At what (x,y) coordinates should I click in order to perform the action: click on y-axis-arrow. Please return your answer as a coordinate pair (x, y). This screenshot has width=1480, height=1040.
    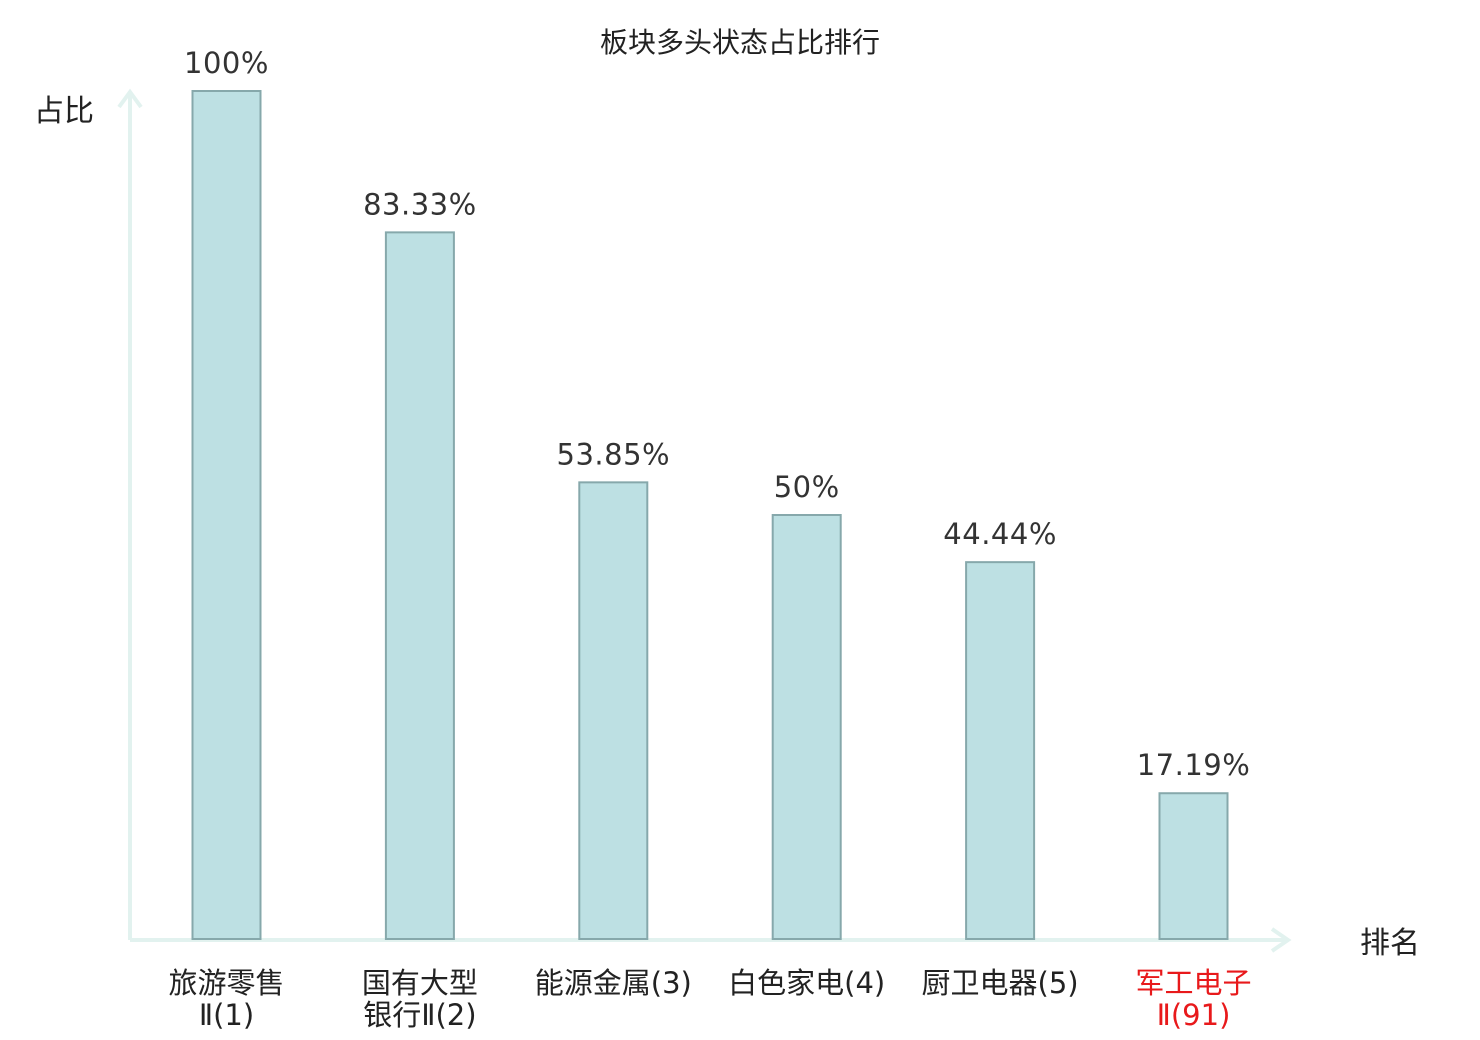
    Looking at the image, I should click on (130, 98).